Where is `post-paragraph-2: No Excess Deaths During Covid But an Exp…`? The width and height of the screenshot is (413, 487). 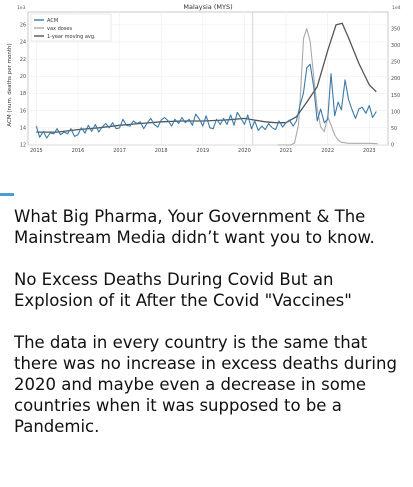
post-paragraph-2: No Excess Deaths During Covid But an Exp… is located at coordinates (183, 290).